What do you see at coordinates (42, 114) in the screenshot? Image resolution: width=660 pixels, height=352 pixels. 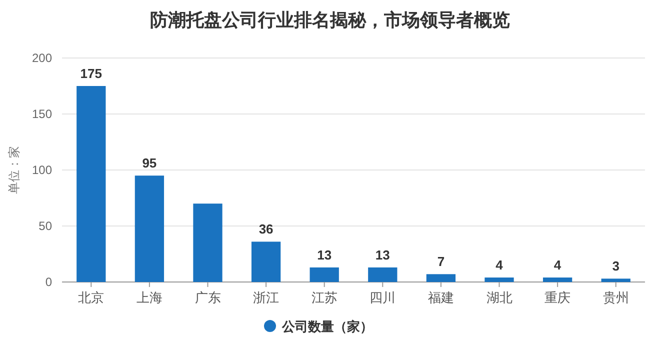 I see `y-tick-label: 150` at bounding box center [42, 114].